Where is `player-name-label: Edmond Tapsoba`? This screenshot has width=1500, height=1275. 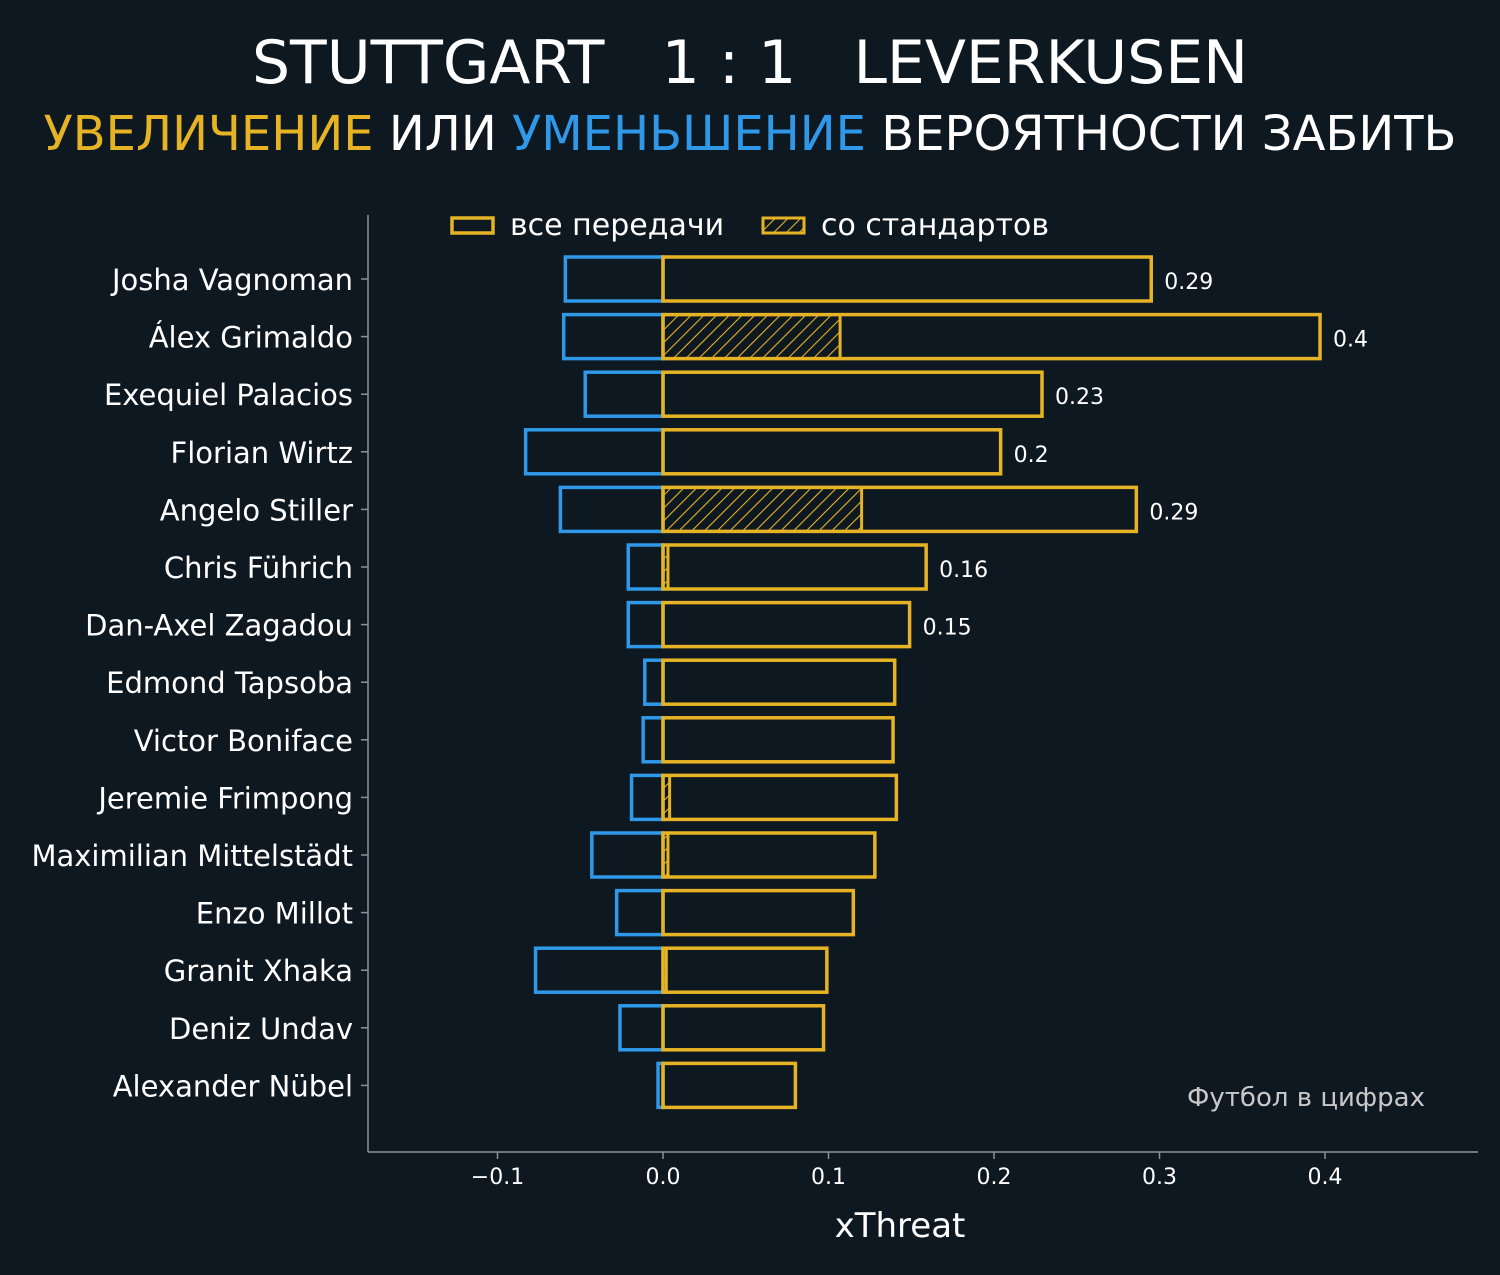
player-name-label: Edmond Tapsoba is located at coordinates (229, 683).